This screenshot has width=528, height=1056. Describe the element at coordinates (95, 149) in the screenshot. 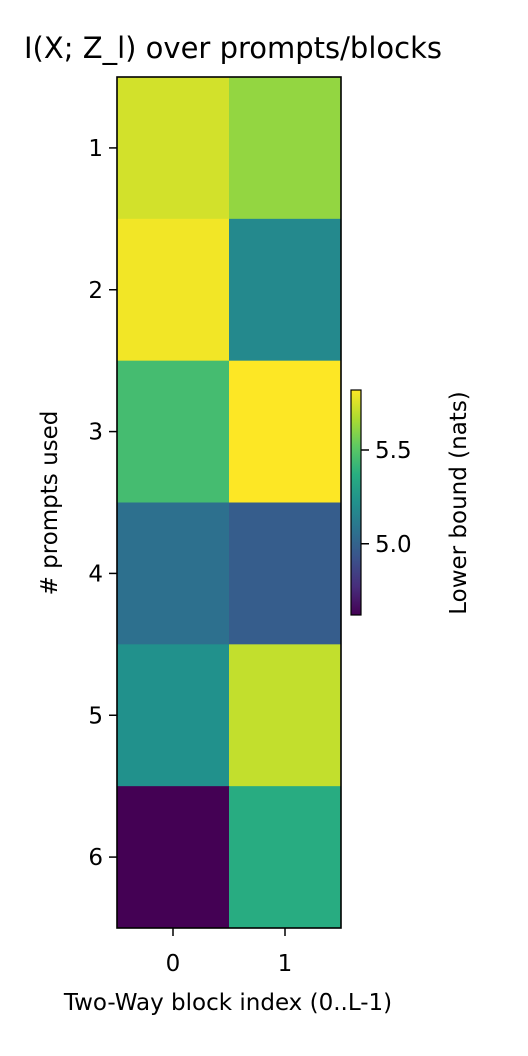

I see `y-tick-label: 1` at that location.